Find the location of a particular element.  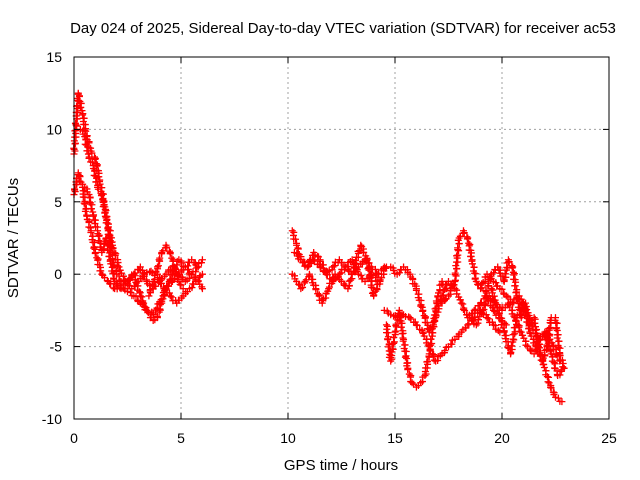

y-tick-label: 15 is located at coordinates (54, 57).